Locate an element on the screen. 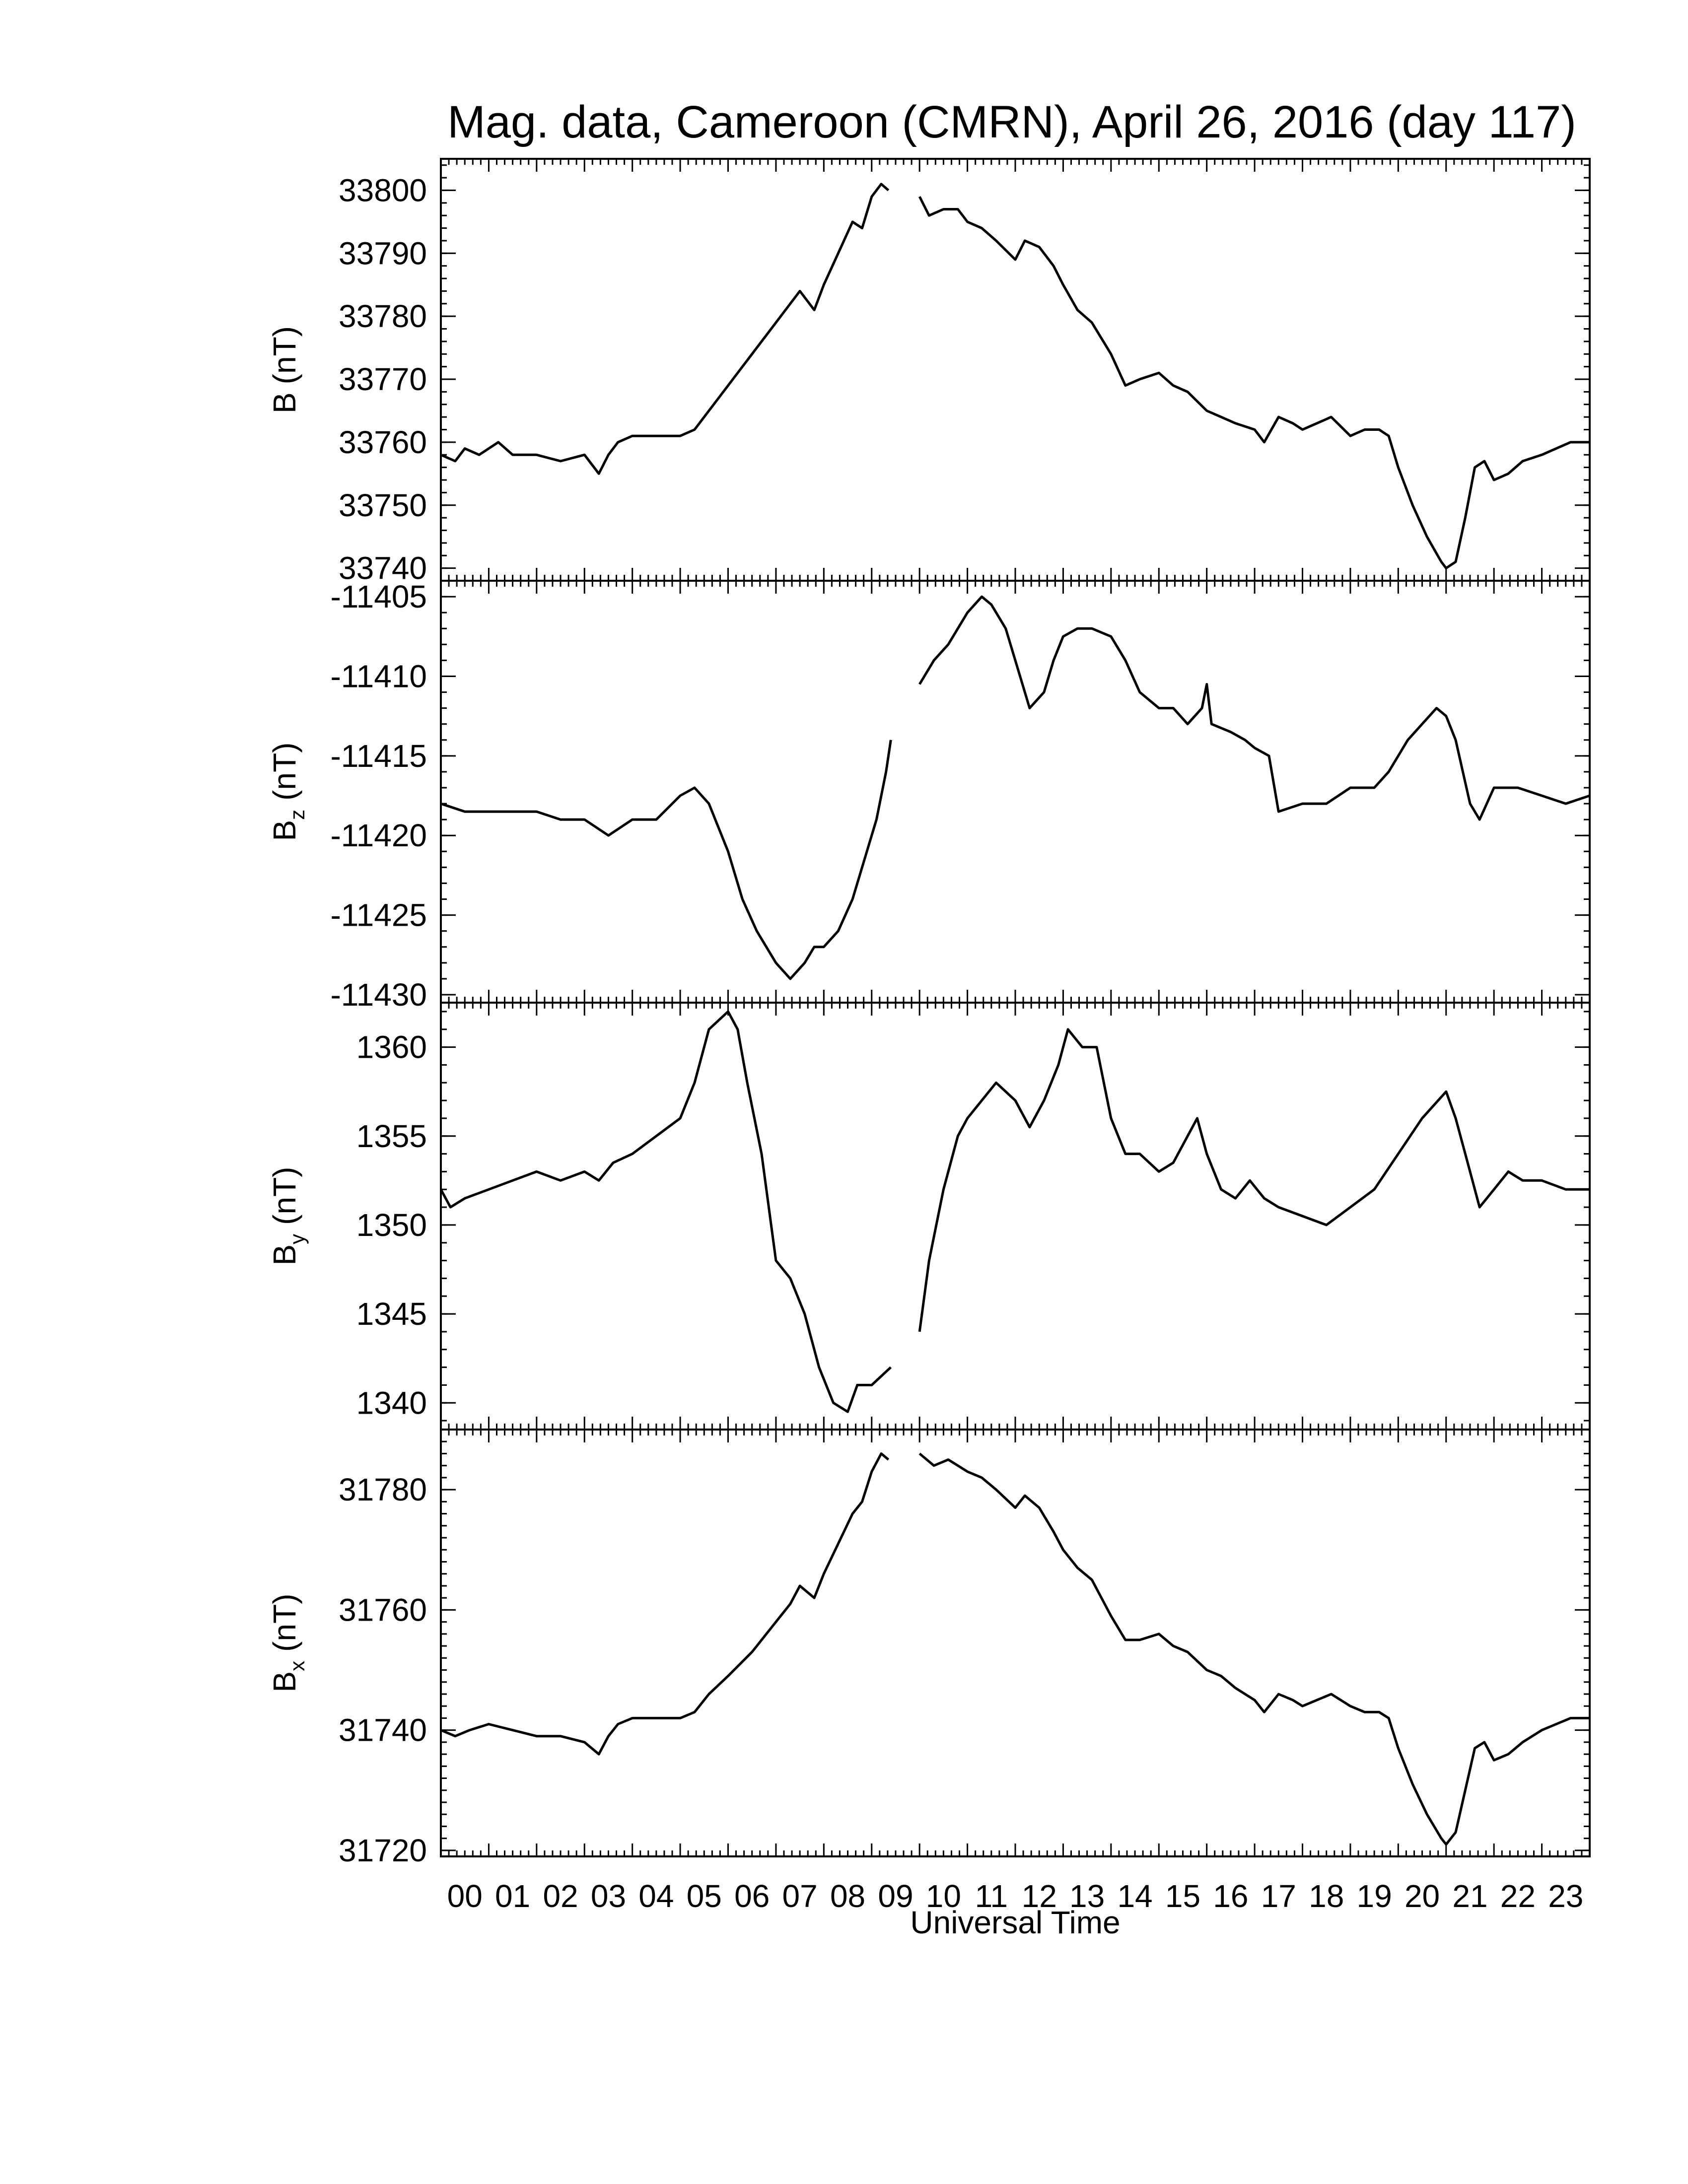  x-tick-label: 19 is located at coordinates (1374, 1896).